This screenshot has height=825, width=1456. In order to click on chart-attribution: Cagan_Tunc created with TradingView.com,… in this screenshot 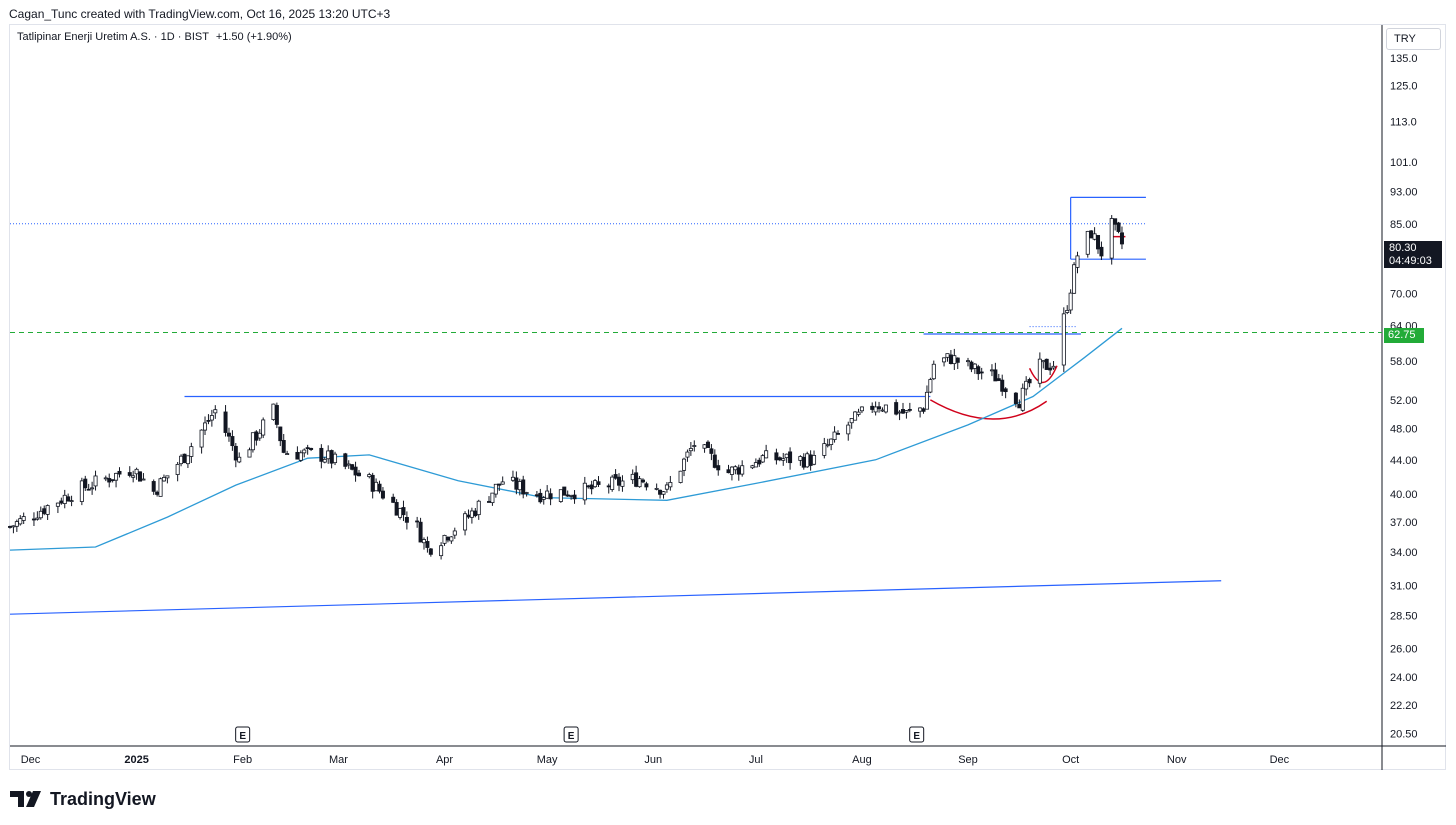, I will do `click(200, 14)`.